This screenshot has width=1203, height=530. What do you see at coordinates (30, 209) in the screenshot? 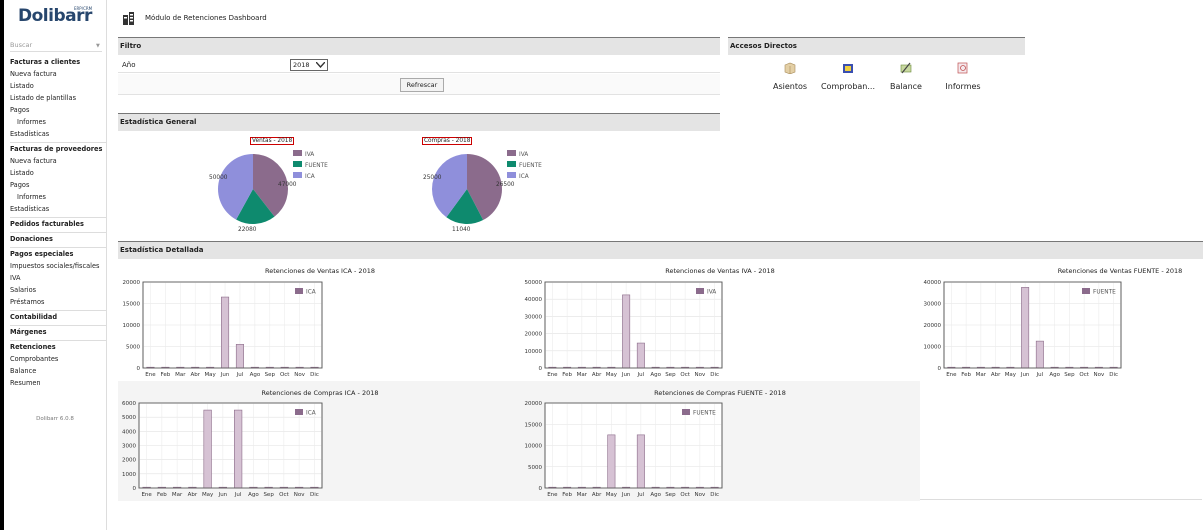
I see `menu-item-12: Estadísticas` at bounding box center [30, 209].